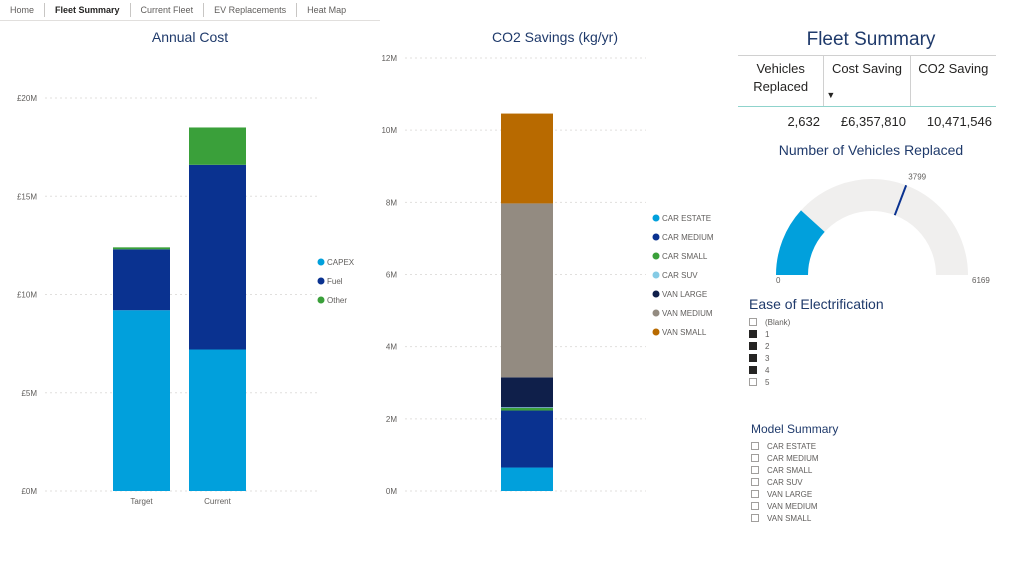  Describe the element at coordinates (792, 506) in the screenshot. I see `model-item-label: VAN MEDIUM` at that location.